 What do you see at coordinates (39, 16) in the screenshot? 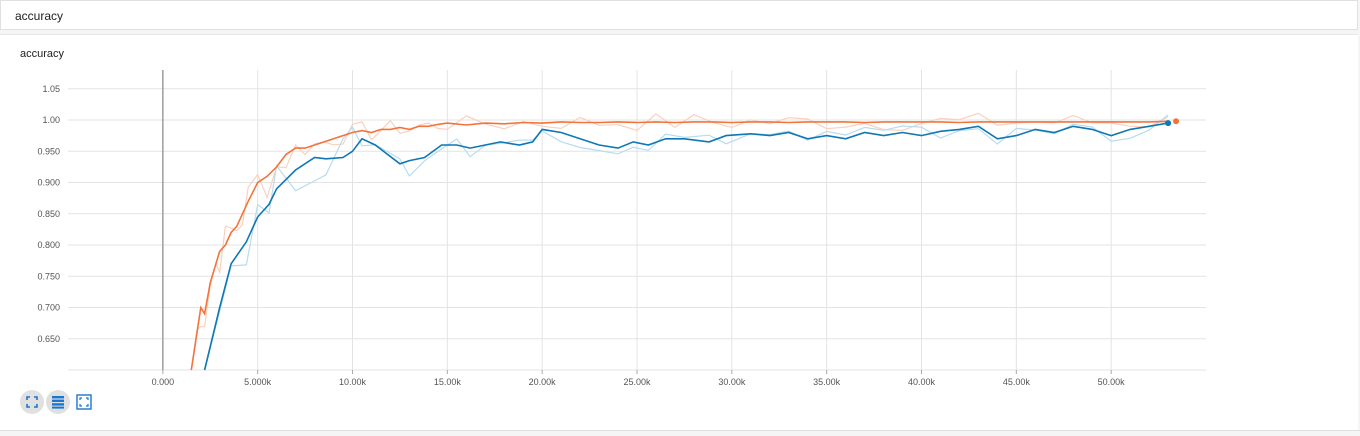
I see `section-title: accuracy` at bounding box center [39, 16].